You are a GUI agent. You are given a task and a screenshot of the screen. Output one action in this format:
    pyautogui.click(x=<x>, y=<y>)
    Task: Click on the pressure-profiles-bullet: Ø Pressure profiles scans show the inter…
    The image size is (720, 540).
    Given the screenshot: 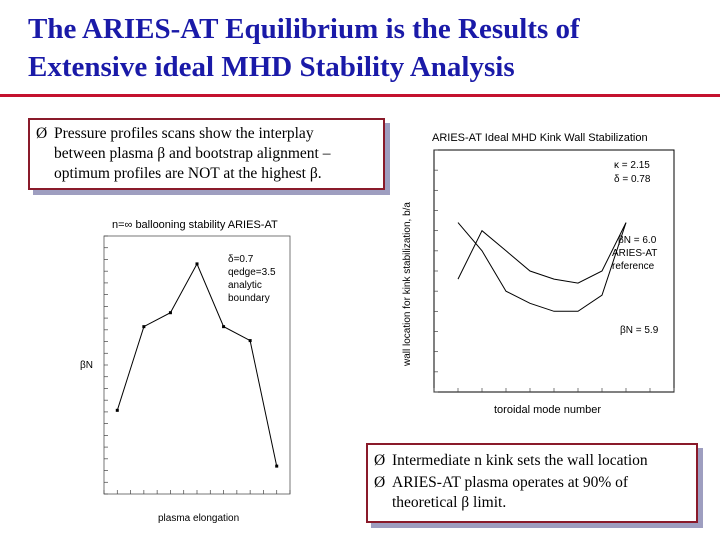 What is the action you would take?
    pyautogui.click(x=206, y=154)
    